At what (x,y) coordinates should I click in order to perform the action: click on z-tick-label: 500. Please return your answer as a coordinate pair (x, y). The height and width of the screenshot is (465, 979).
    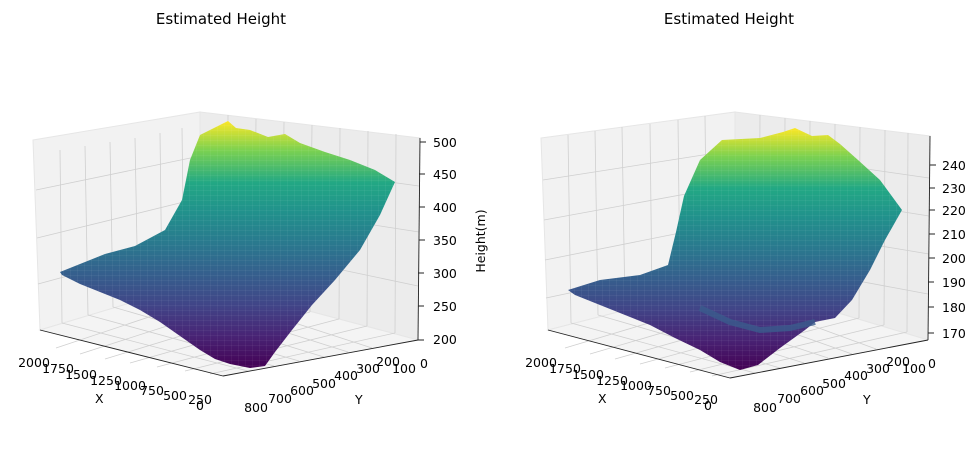
    Looking at the image, I should click on (445, 142).